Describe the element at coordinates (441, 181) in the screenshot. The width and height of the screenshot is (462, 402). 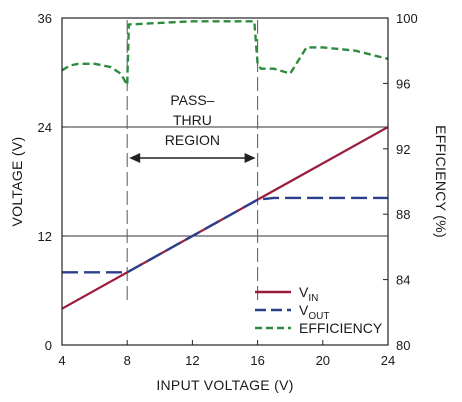
I see `y-axis-right-title: EFFICIENCY (%)` at that location.